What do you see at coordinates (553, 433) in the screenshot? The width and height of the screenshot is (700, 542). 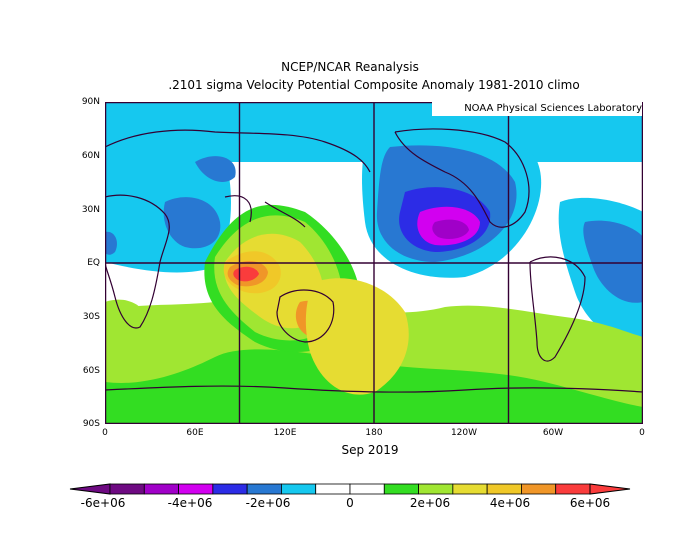 I see `x-tick-60w: 60W` at bounding box center [553, 433].